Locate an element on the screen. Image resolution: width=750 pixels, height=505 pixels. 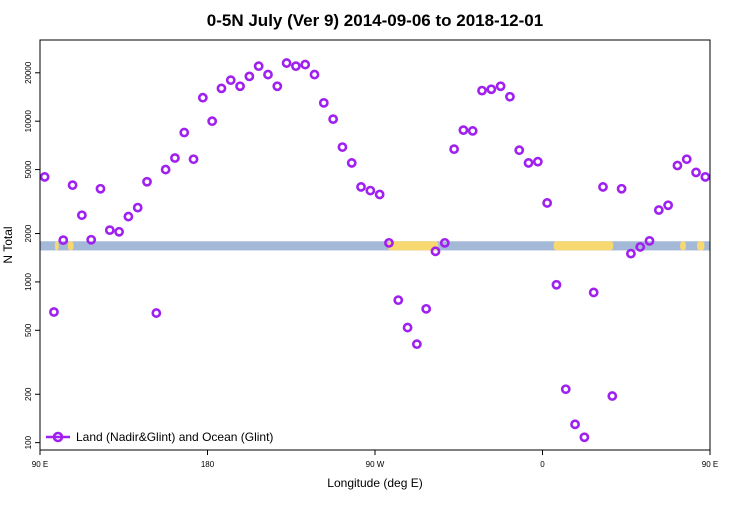
ocean-band is located at coordinates (375, 246).